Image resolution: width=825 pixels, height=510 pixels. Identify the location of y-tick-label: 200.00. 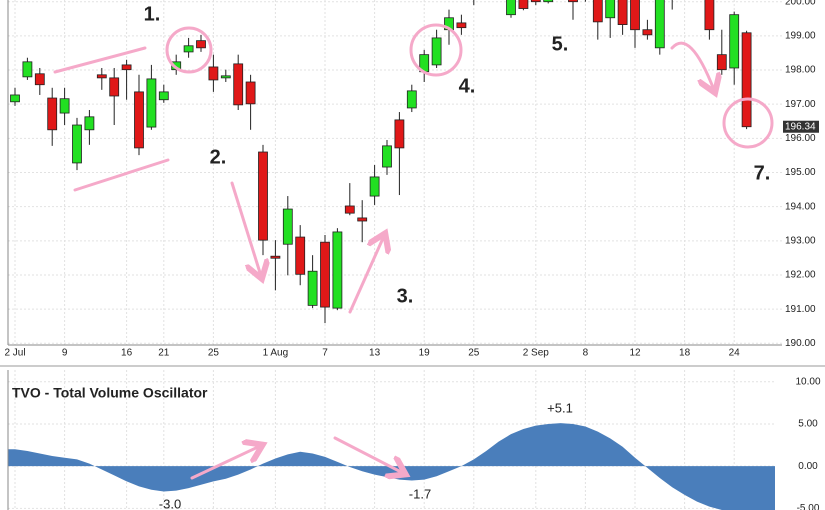
(800, 3).